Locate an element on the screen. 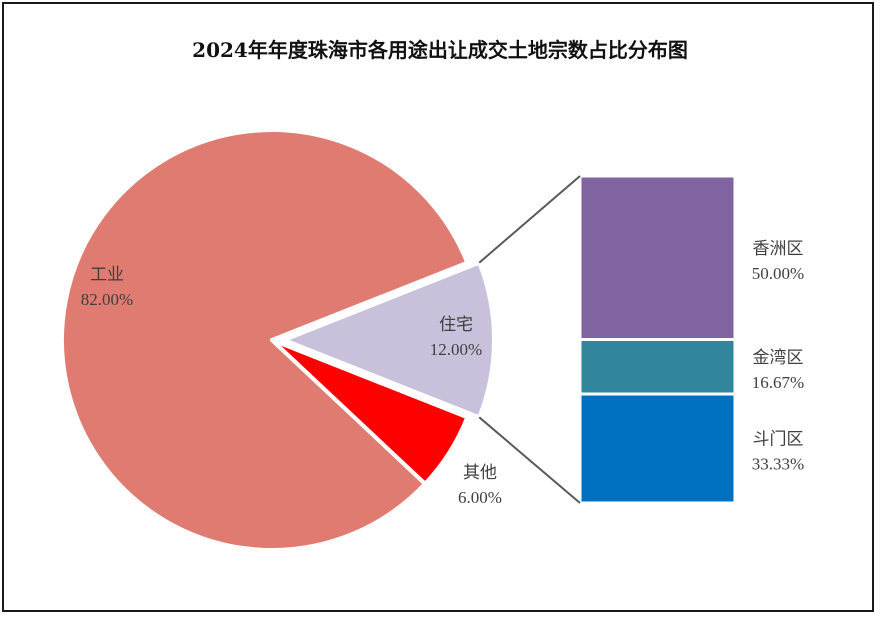  breakdown-label-value: 16.67% is located at coordinates (778, 382).